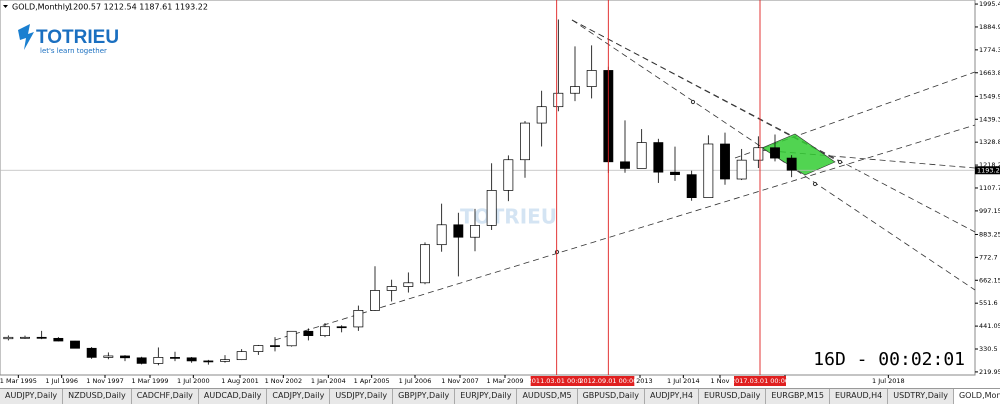 Image resolution: width=1000 pixels, height=404 pixels. What do you see at coordinates (989, 119) in the screenshot?
I see `y-tick-label: 1439.35` at bounding box center [989, 119].